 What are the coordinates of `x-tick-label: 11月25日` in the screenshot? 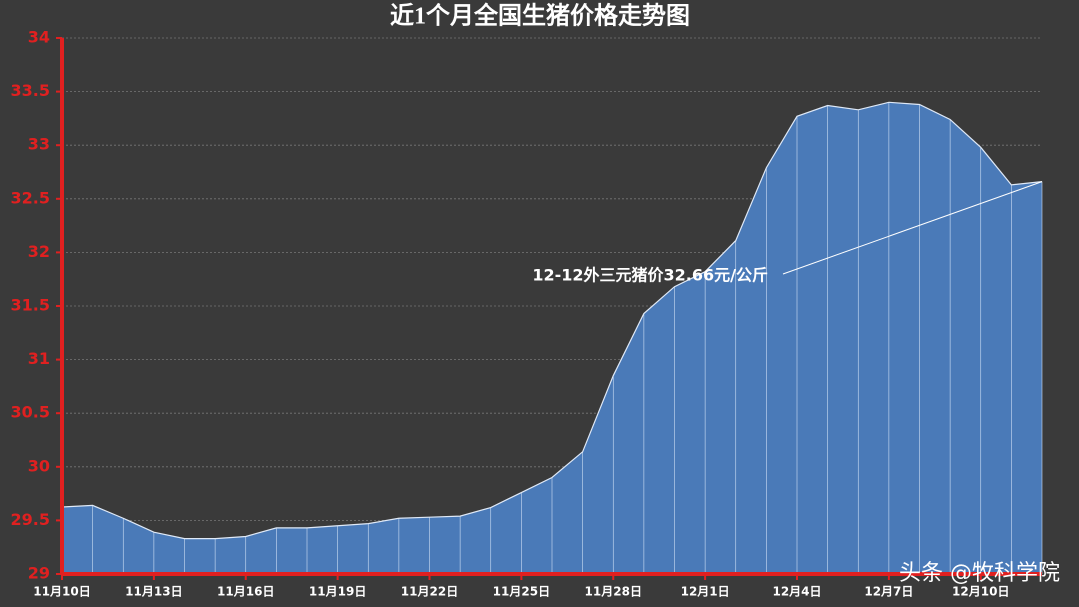 It's located at (521, 592).